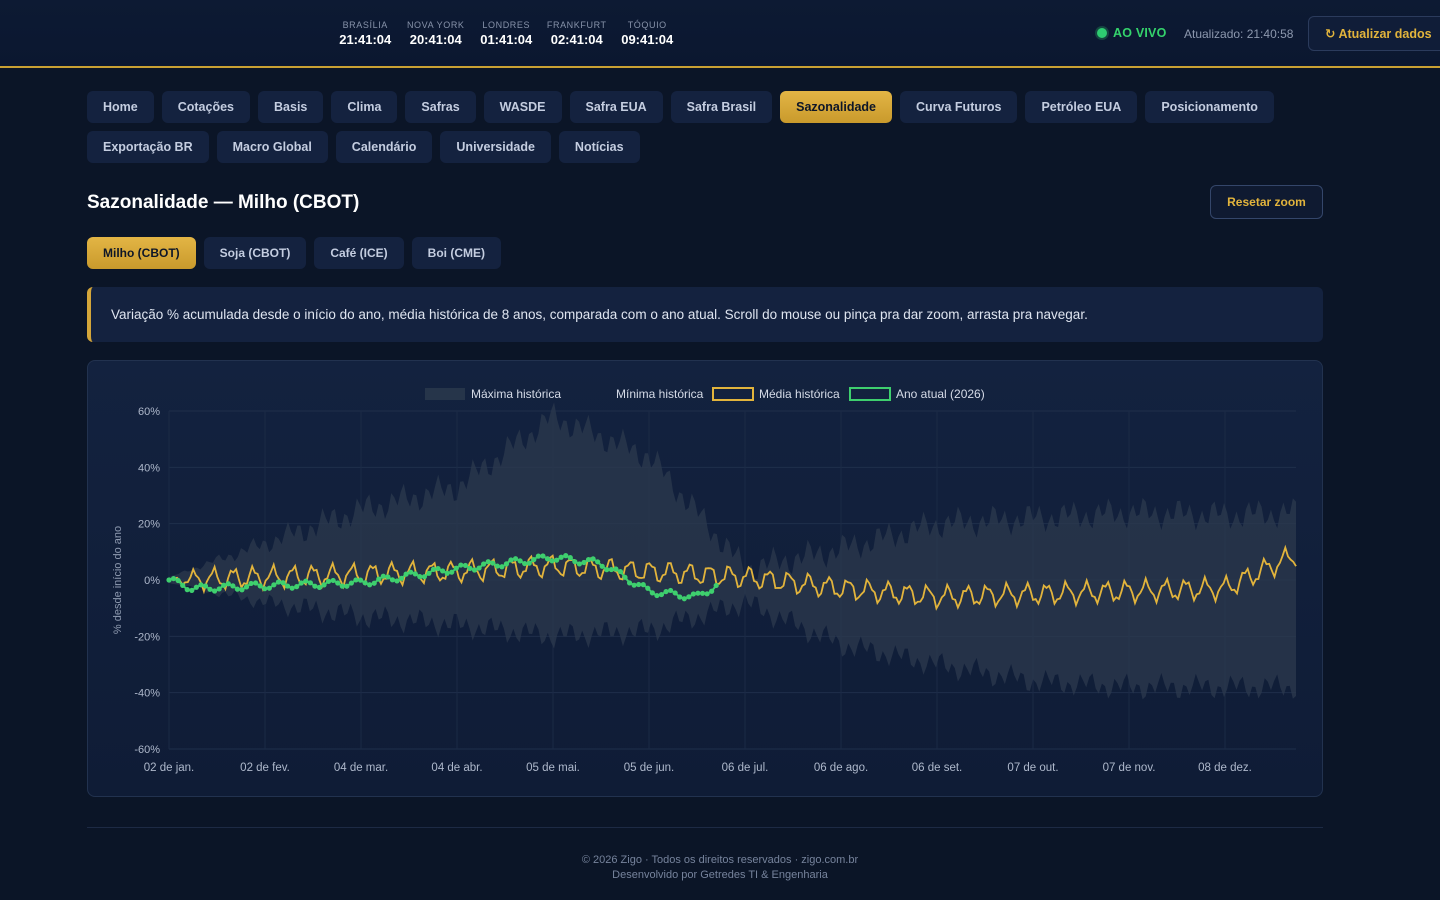 The height and width of the screenshot is (900, 1440). What do you see at coordinates (272, 147) in the screenshot?
I see `nav-macro-global: Macro Global` at bounding box center [272, 147].